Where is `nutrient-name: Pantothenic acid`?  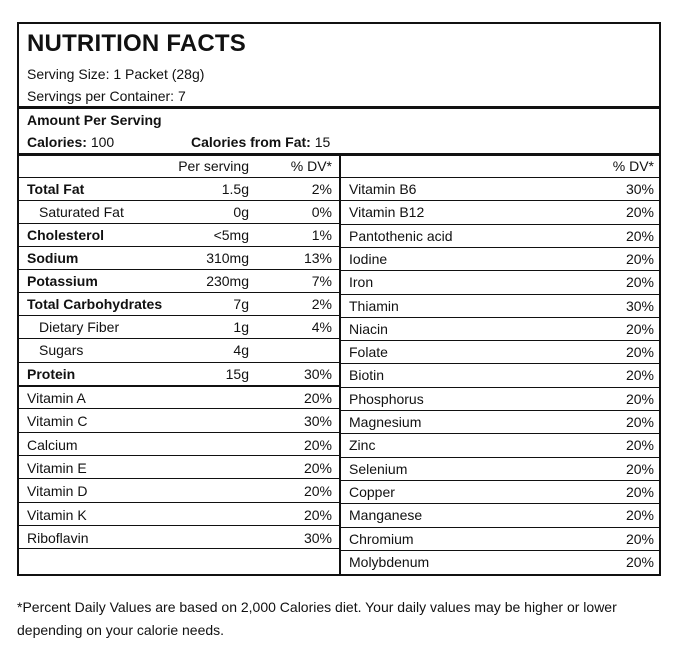 nutrient-name: Pantothenic acid is located at coordinates (401, 235).